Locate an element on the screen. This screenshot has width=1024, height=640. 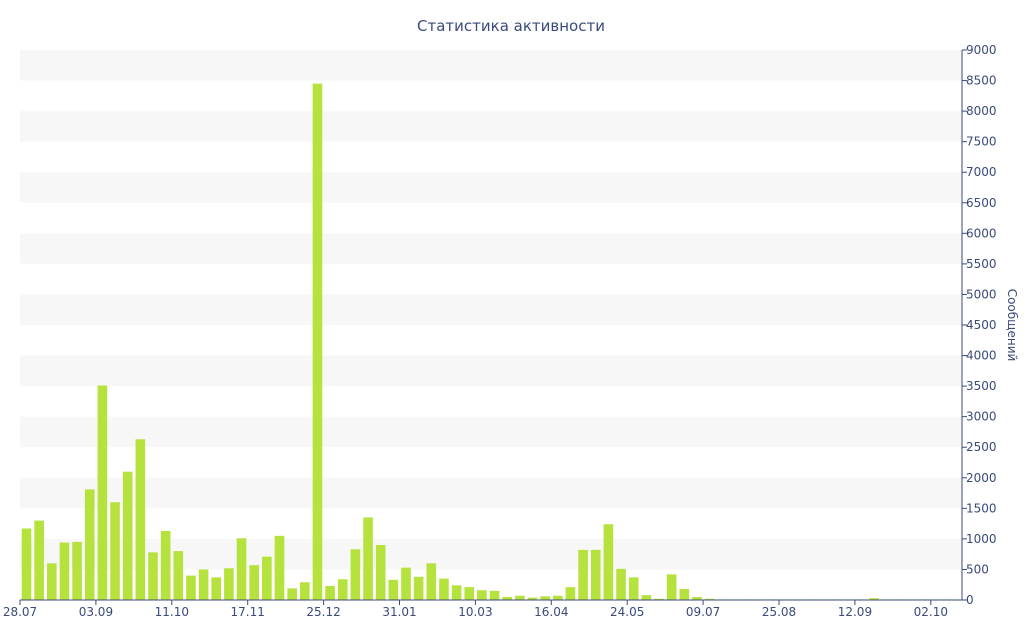
x-tick-label: 11.10 is located at coordinates (172, 612).